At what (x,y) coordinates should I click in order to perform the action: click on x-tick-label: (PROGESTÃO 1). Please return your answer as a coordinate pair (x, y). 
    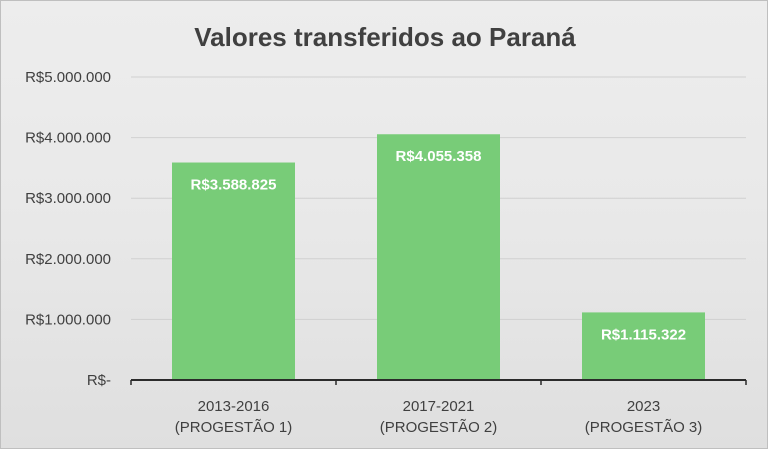
    Looking at the image, I should click on (234, 427).